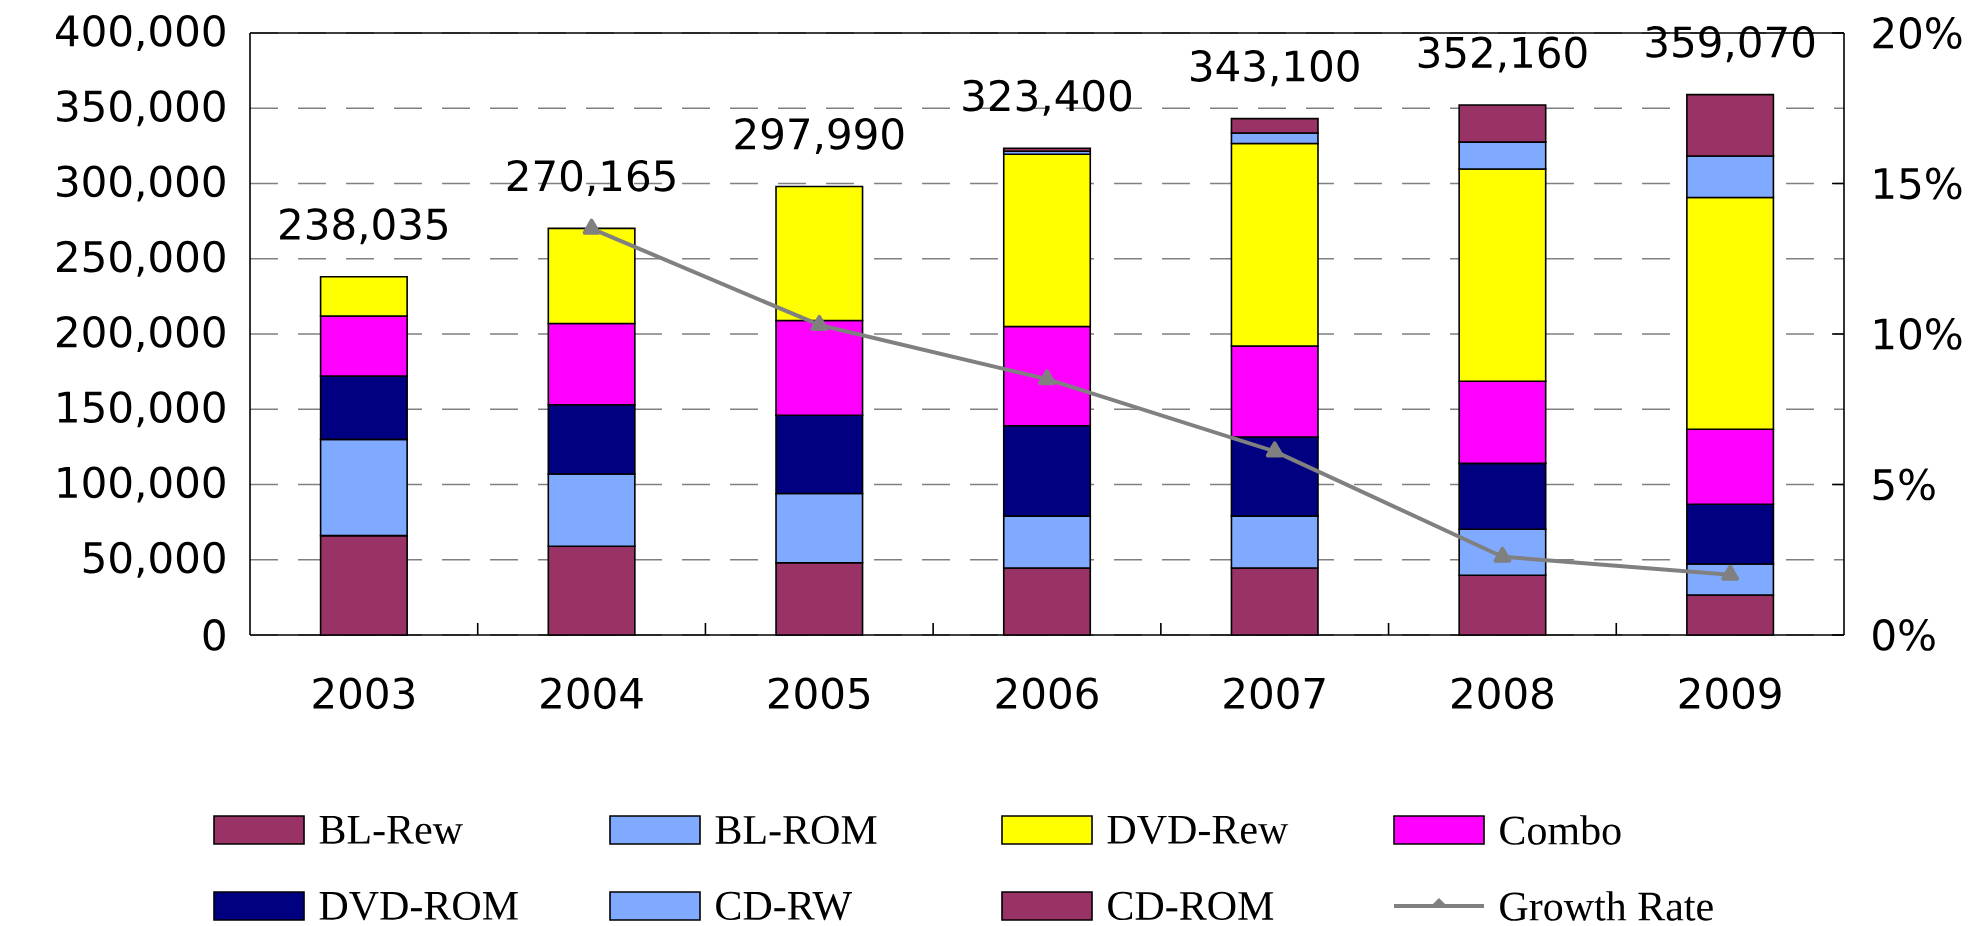 This screenshot has height=926, width=1982. I want to click on x-tick-label: 2008, so click(1502, 693).